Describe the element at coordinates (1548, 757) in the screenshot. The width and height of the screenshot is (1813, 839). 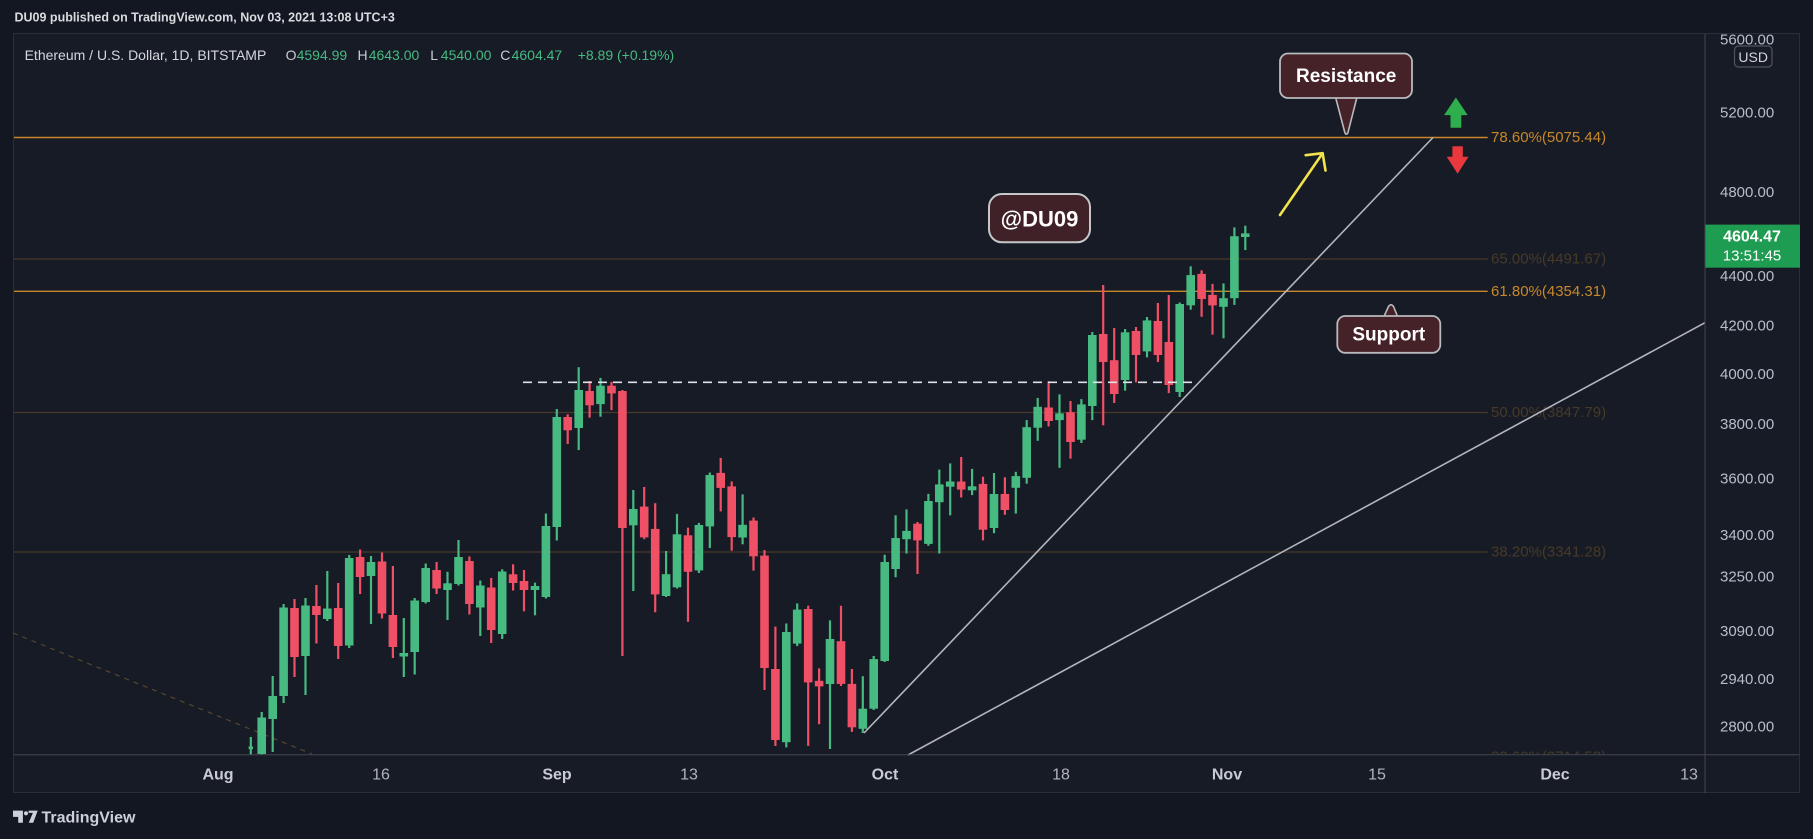
I see `svg-text: 23.60%(2714.58)` at that location.